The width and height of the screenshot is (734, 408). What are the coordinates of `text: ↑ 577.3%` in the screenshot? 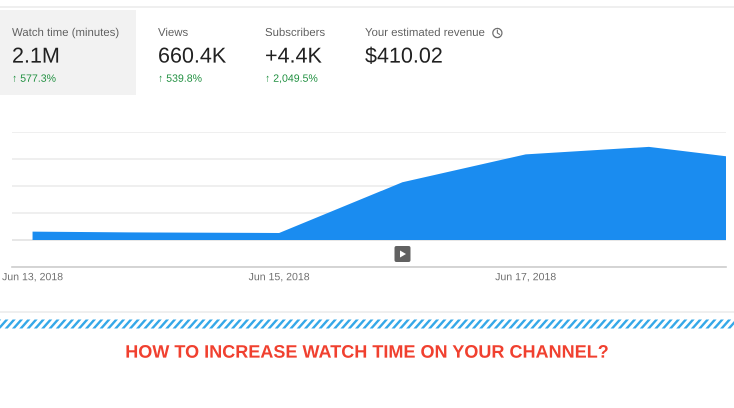 It's located at (34, 78).